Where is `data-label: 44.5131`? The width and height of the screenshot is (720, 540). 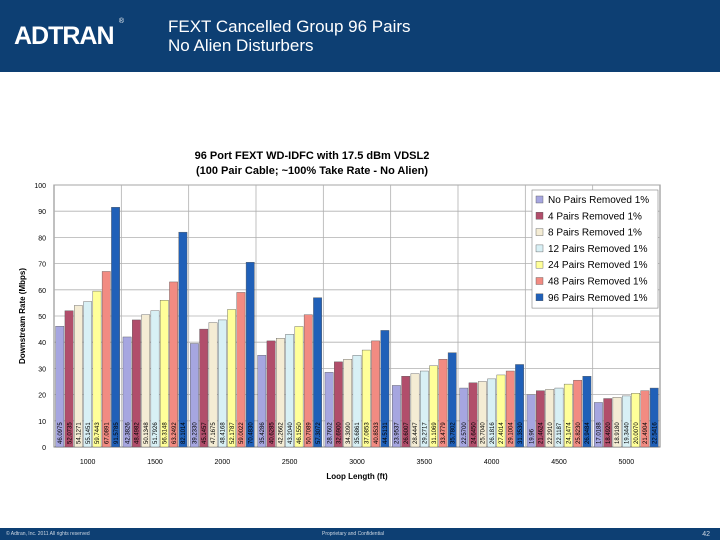
data-label: 44.5131 is located at coordinates (386, 433).